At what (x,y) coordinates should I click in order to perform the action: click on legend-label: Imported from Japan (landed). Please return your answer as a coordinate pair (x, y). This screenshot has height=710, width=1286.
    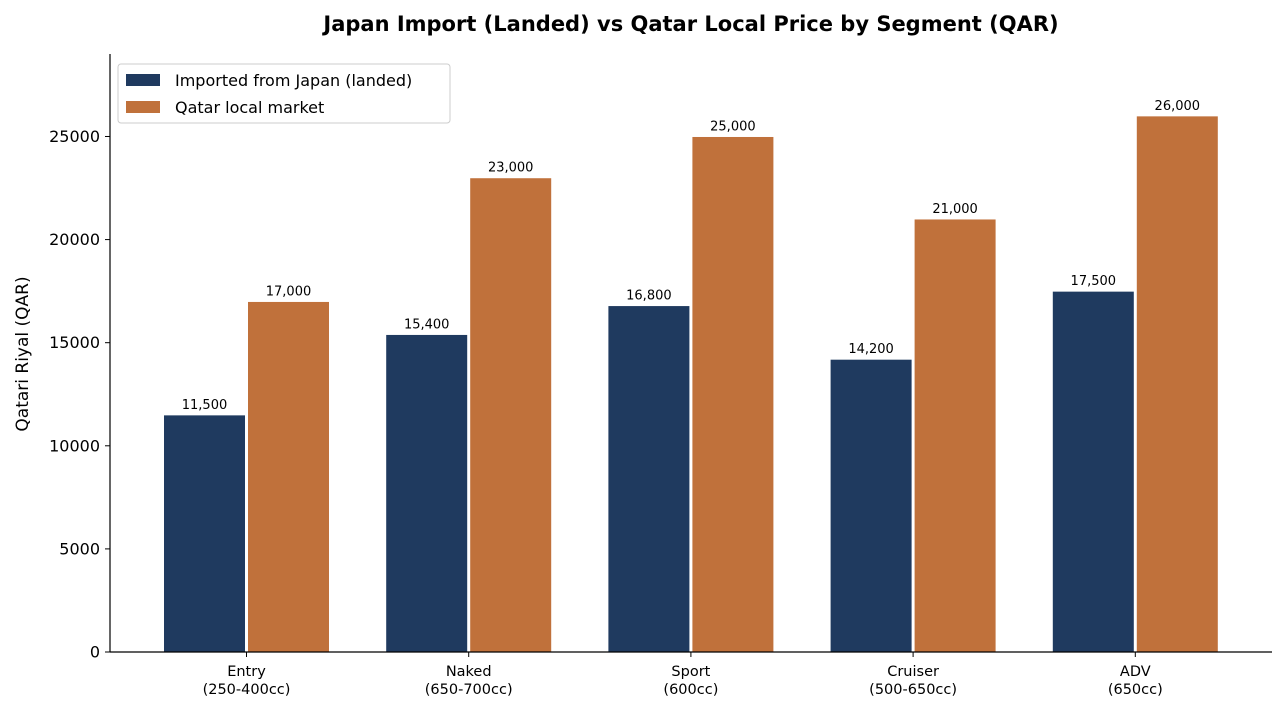
    Looking at the image, I should click on (293, 80).